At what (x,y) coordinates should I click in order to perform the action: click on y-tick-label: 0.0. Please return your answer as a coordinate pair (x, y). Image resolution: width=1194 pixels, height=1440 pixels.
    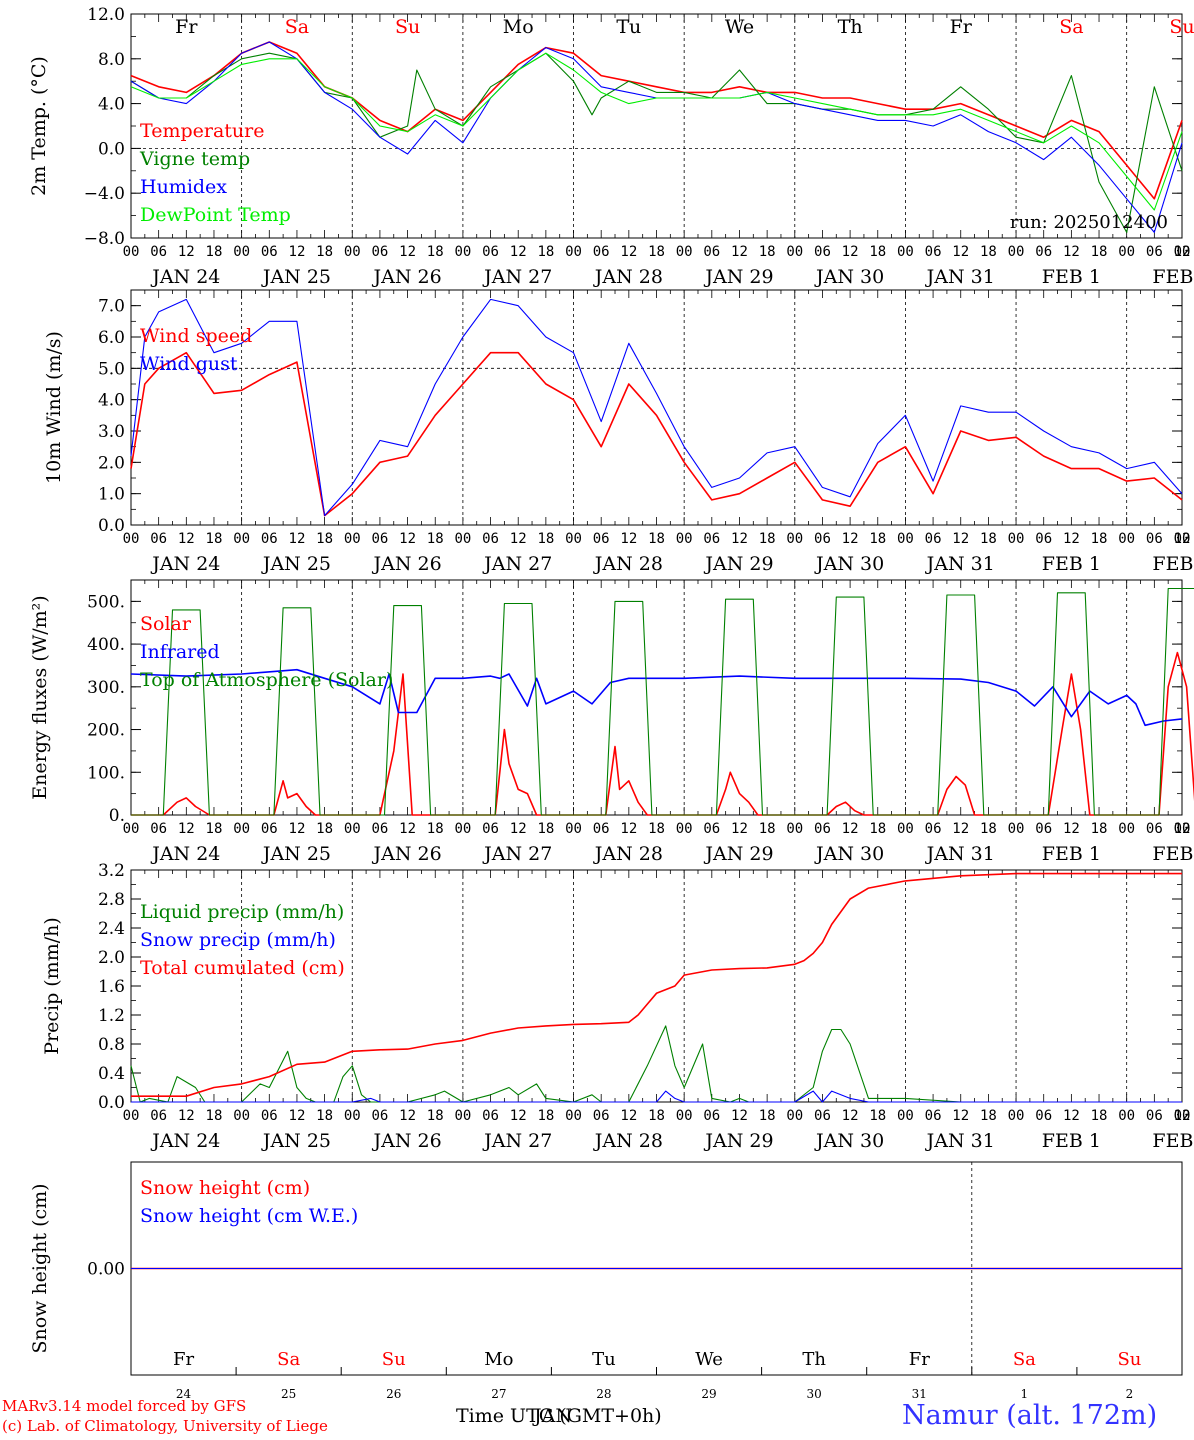
    Looking at the image, I should click on (111, 149).